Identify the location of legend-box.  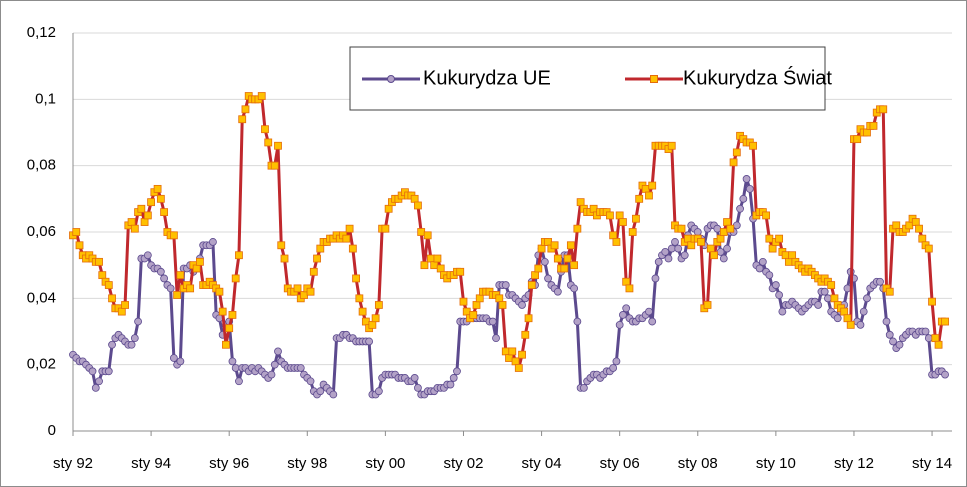
(587, 78).